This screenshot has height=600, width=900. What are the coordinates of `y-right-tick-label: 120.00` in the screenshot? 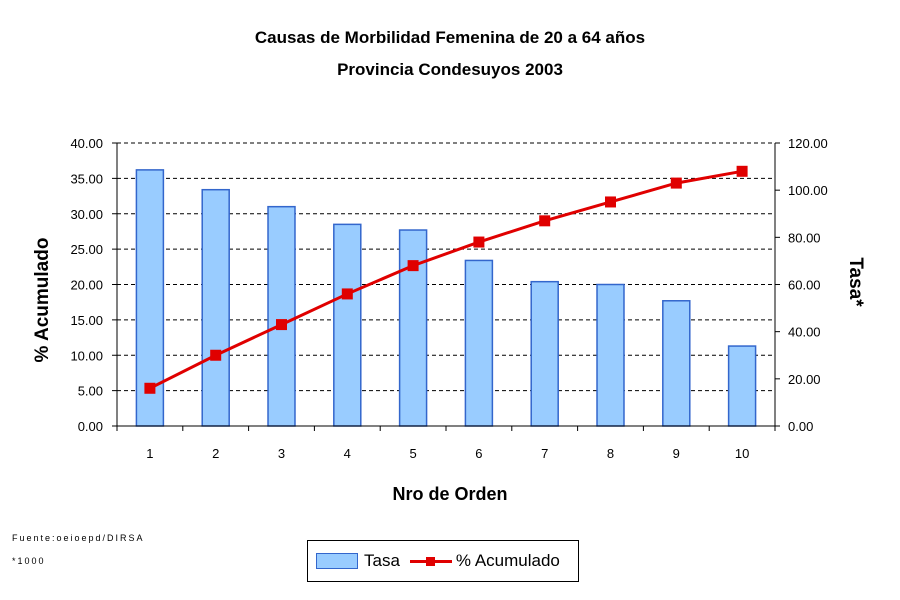 It's located at (808, 143).